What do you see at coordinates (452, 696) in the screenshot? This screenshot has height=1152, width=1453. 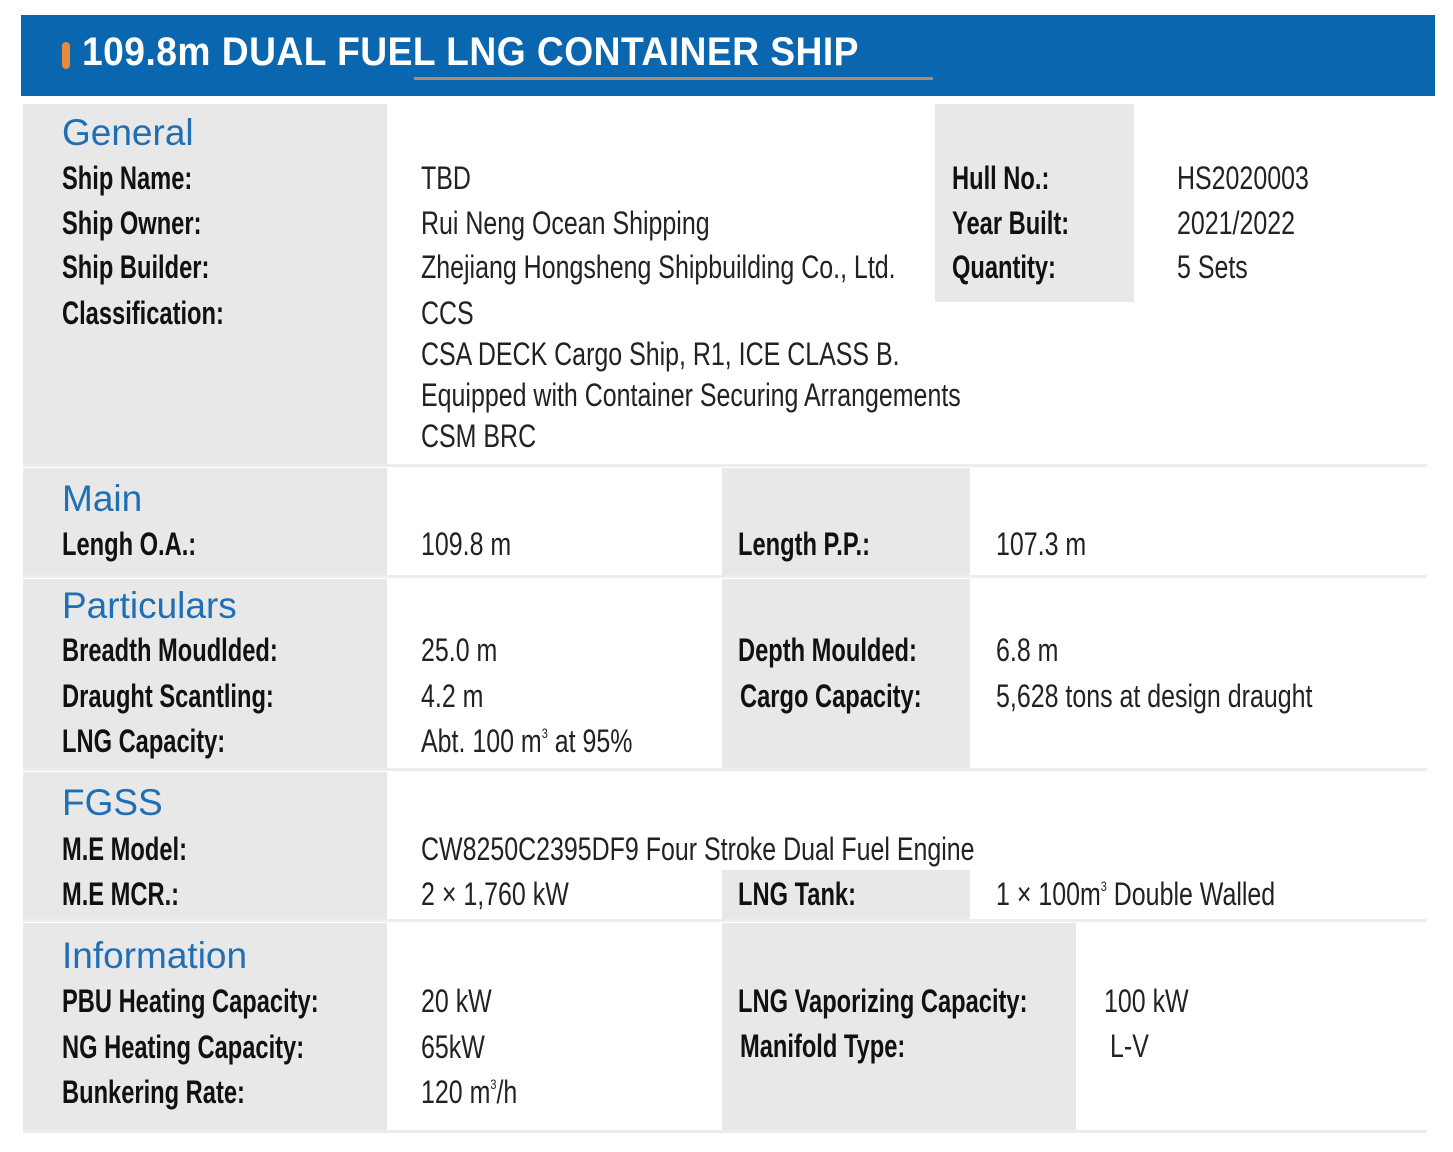 I see `draught-value: 4.2 m` at bounding box center [452, 696].